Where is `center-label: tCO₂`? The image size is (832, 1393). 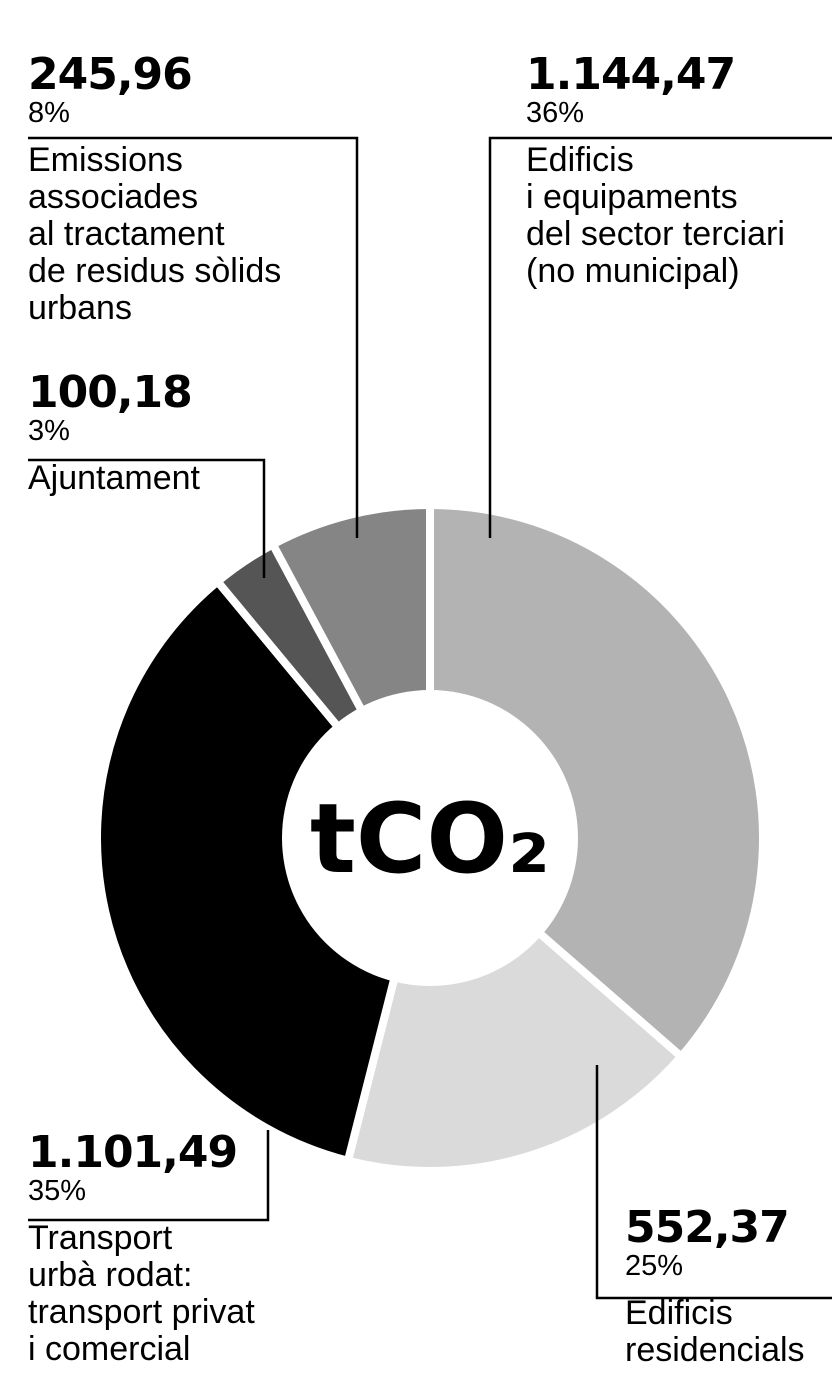 center-label: tCO₂ is located at coordinates (430, 839).